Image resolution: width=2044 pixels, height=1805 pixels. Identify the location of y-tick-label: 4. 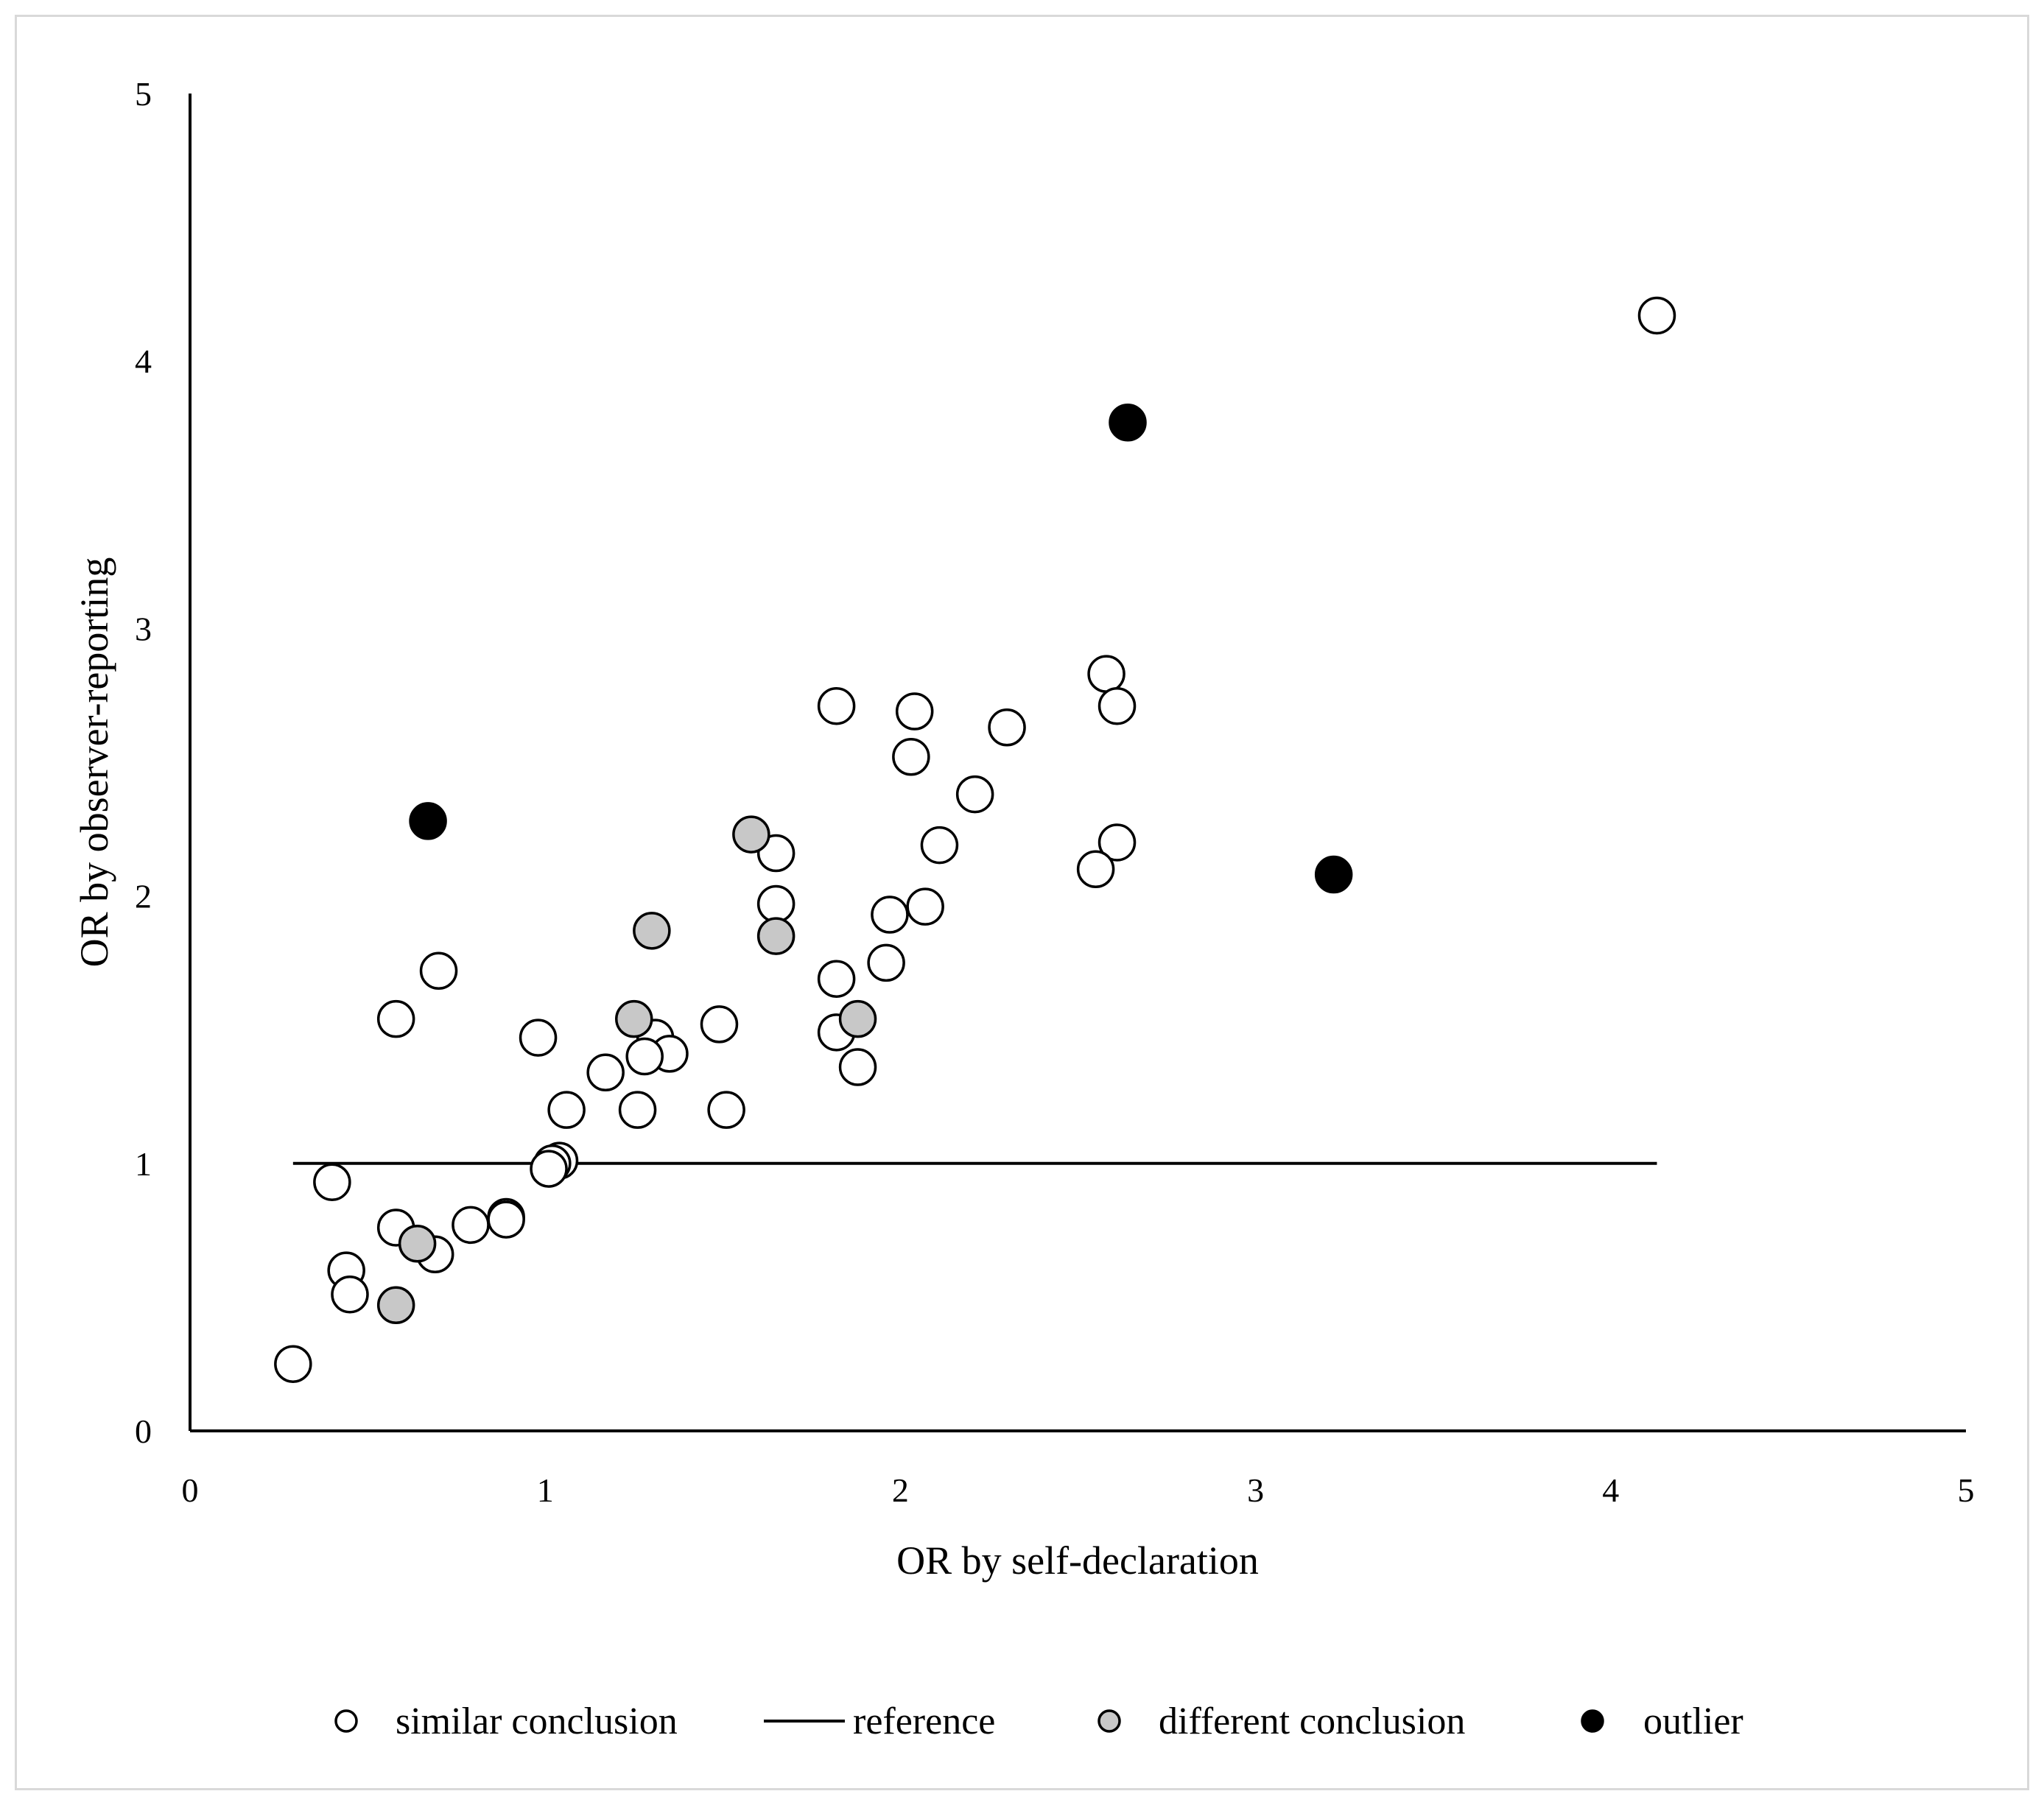
(143, 361).